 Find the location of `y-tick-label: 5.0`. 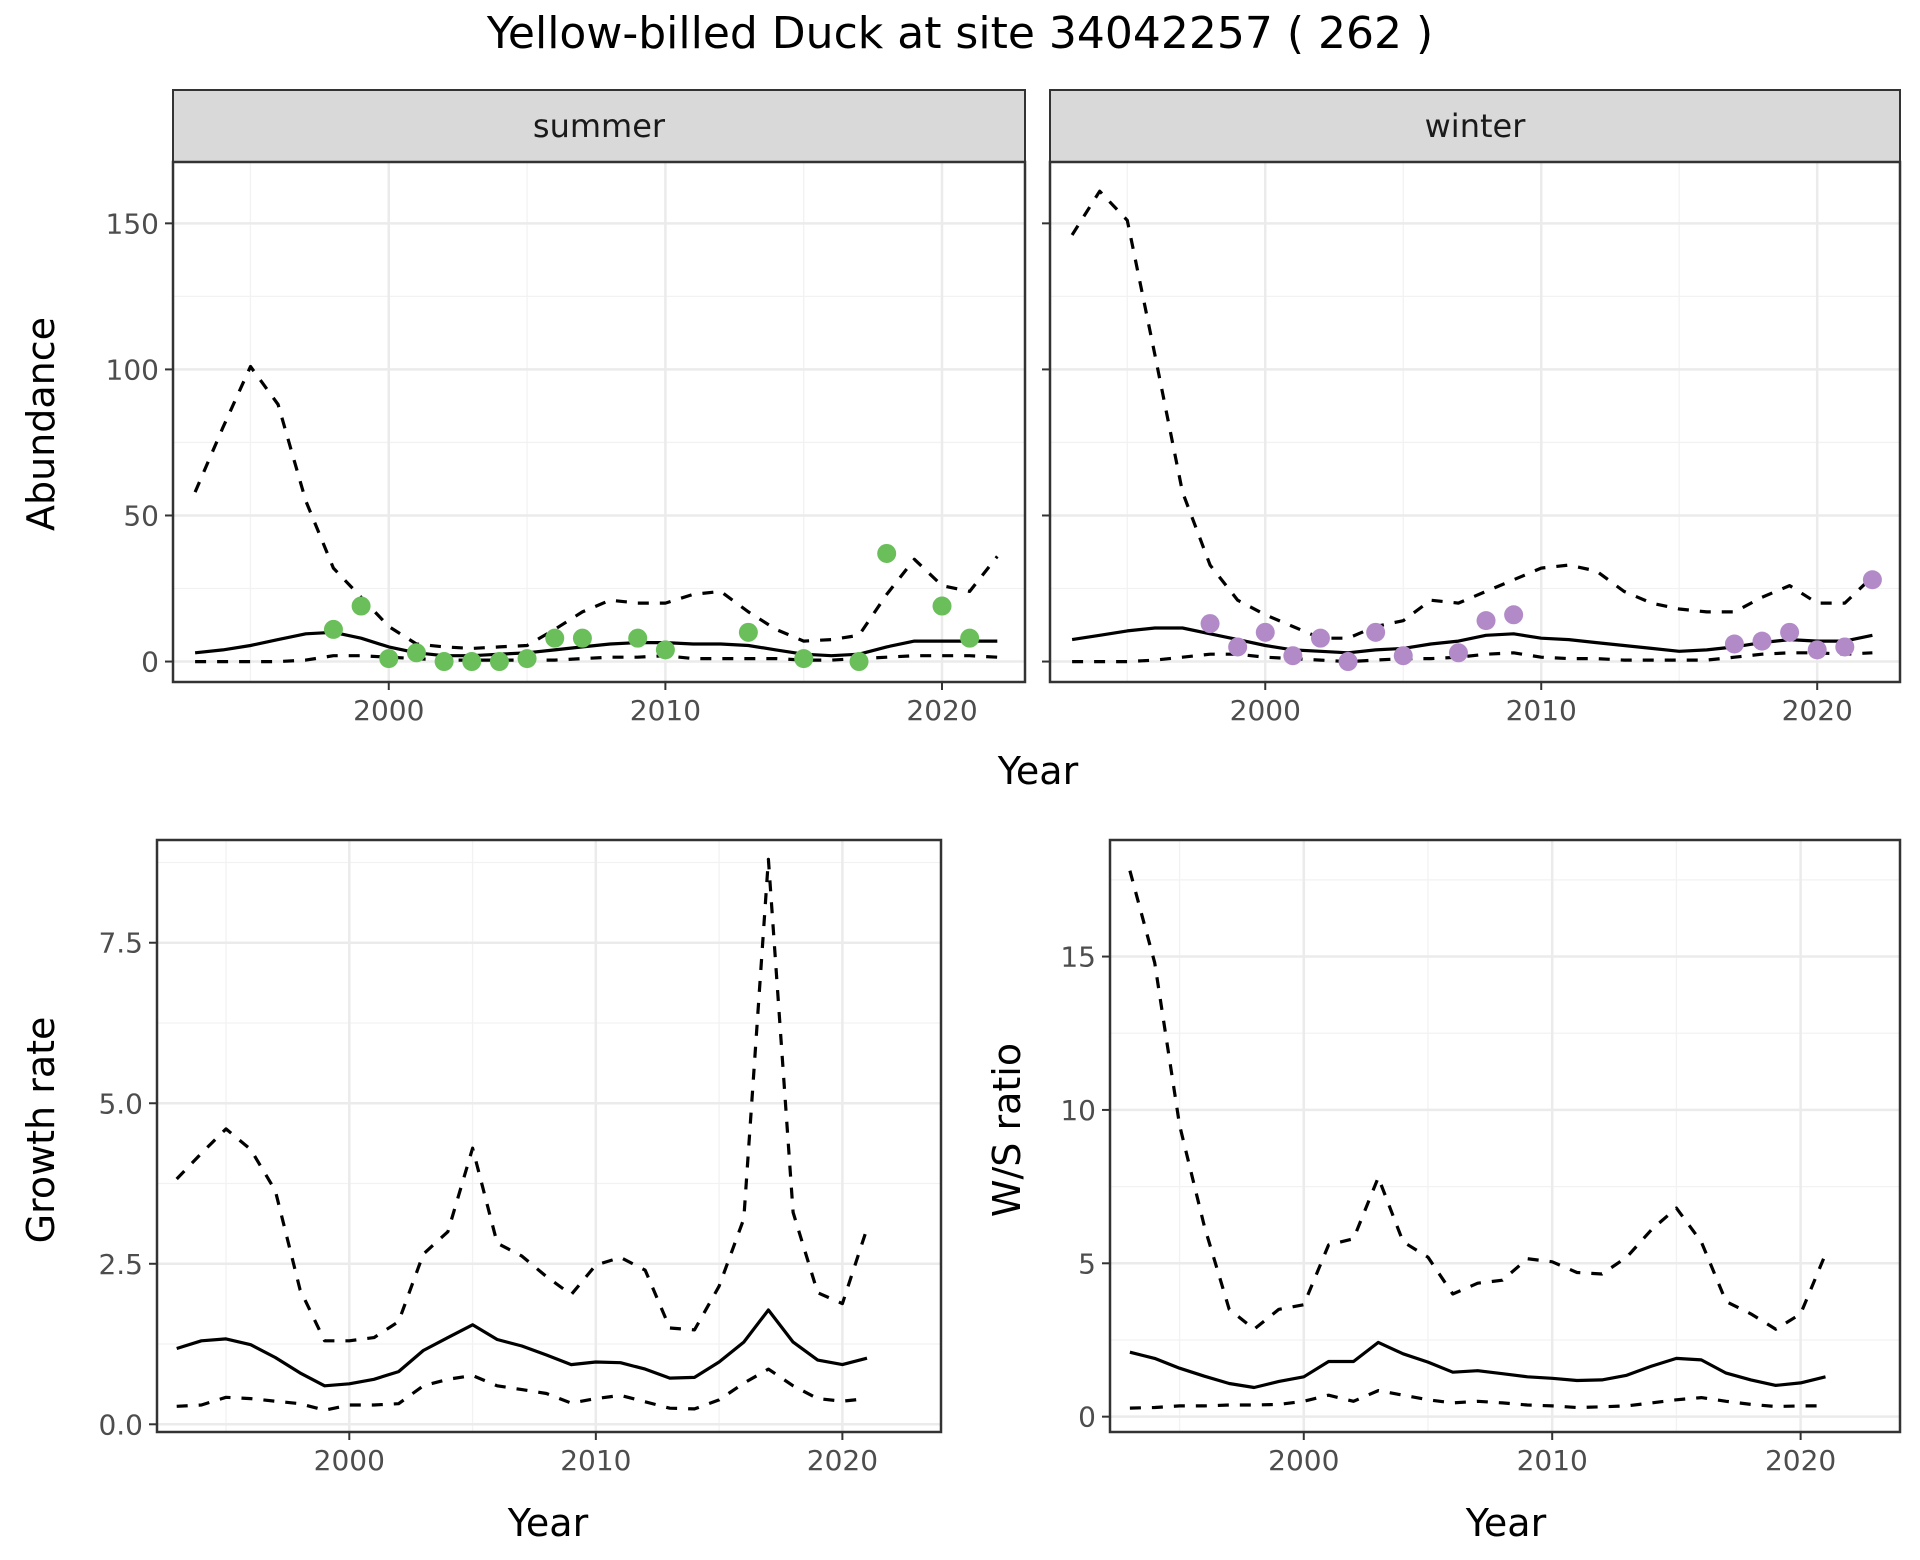

y-tick-label: 5.0 is located at coordinates (120, 1103).